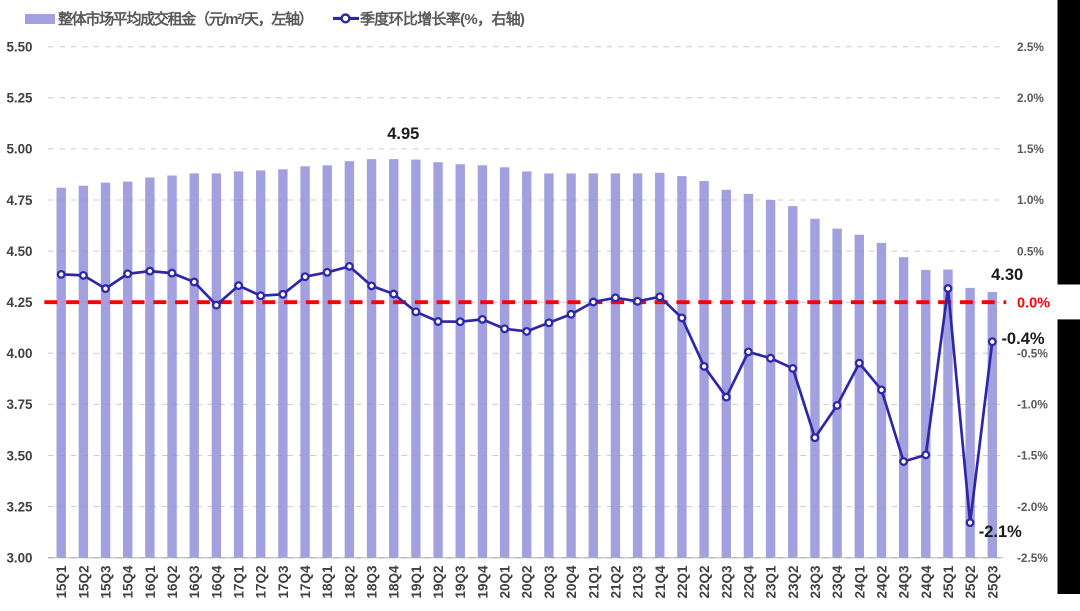 This screenshot has width=1080, height=611. Describe the element at coordinates (460, 582) in the screenshot. I see `svg-text: 19Q3` at that location.